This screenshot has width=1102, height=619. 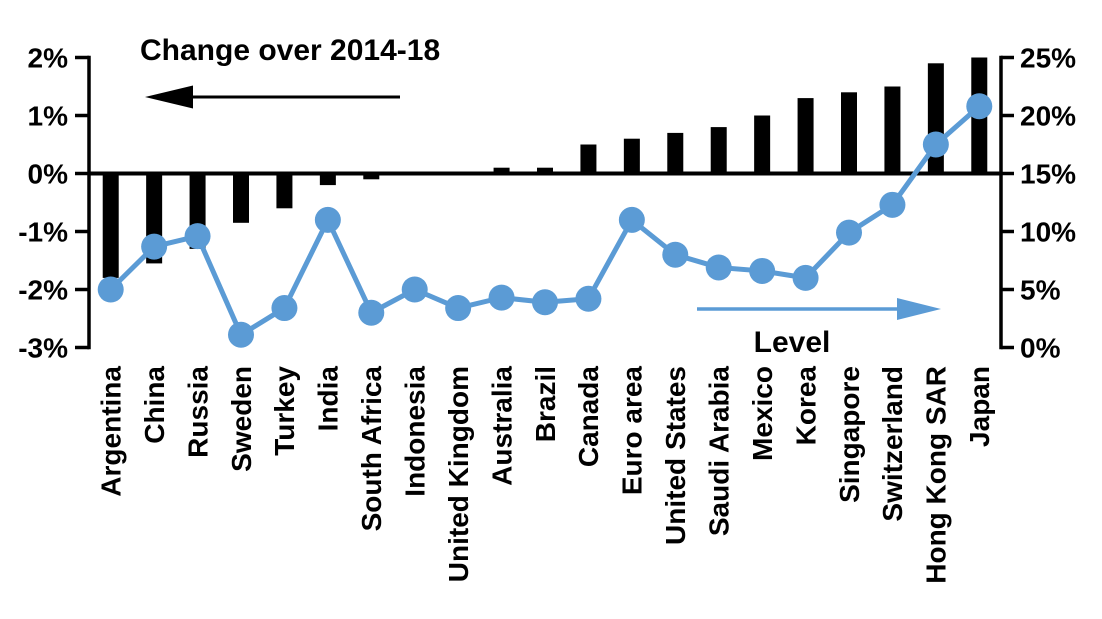 What do you see at coordinates (1040, 289) in the screenshot?
I see `right-axis-tick-label: 5%` at bounding box center [1040, 289].